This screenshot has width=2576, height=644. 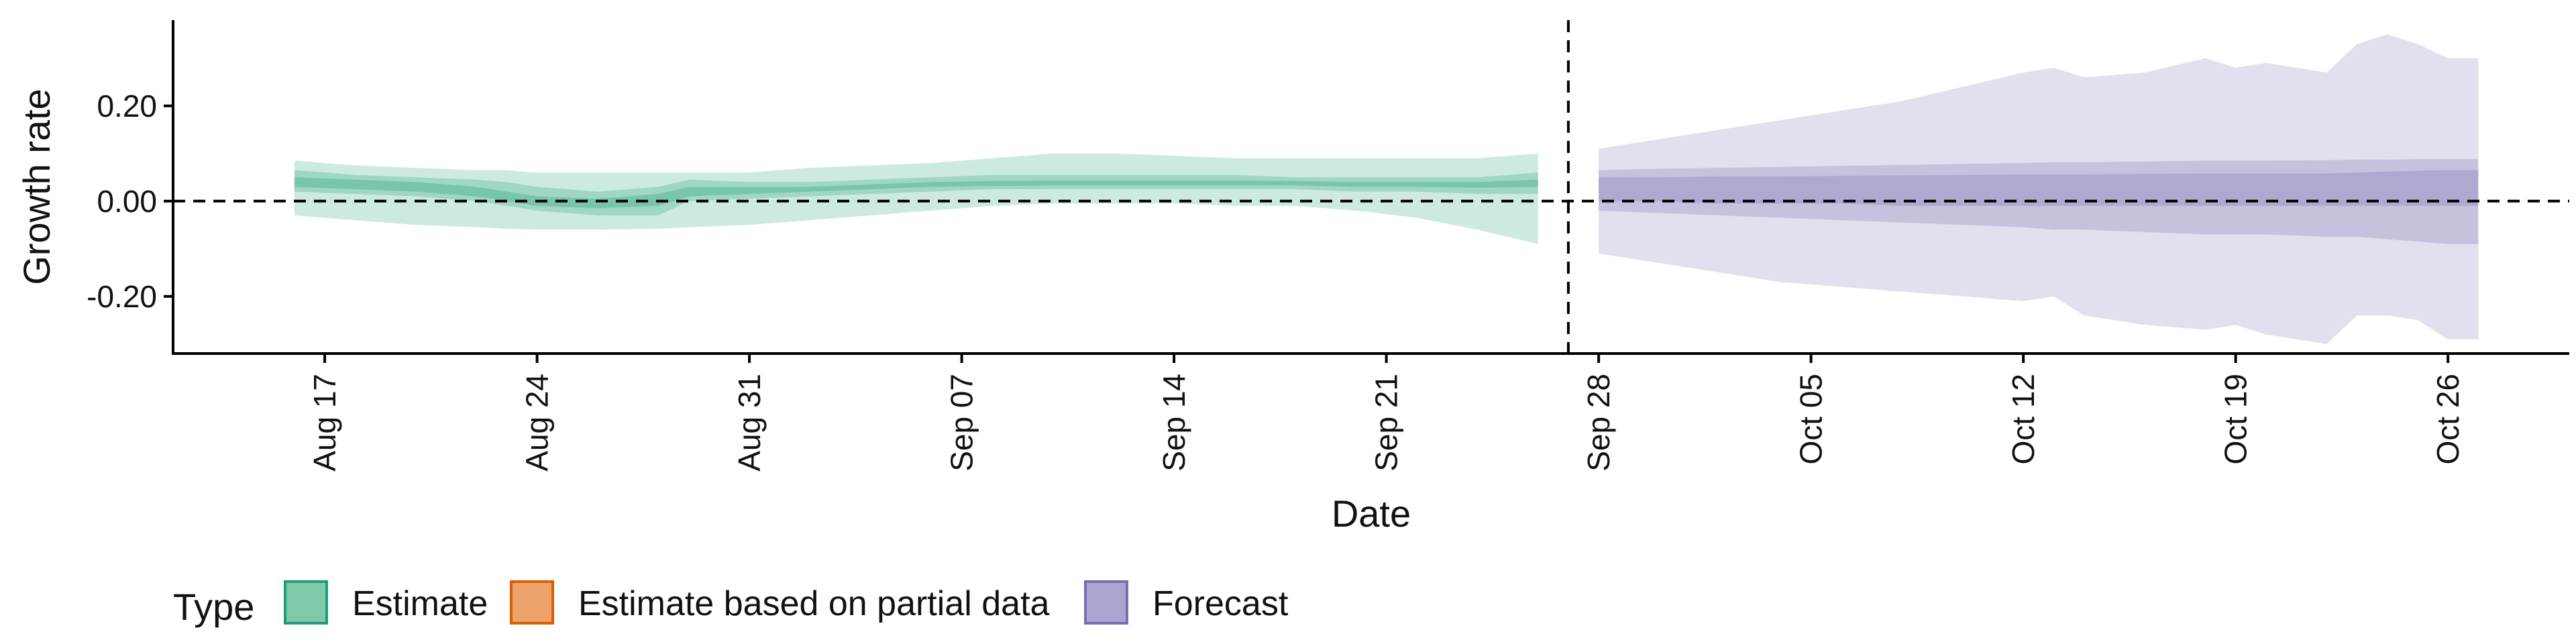 I want to click on x-axis-title: Date, so click(x=1371, y=513).